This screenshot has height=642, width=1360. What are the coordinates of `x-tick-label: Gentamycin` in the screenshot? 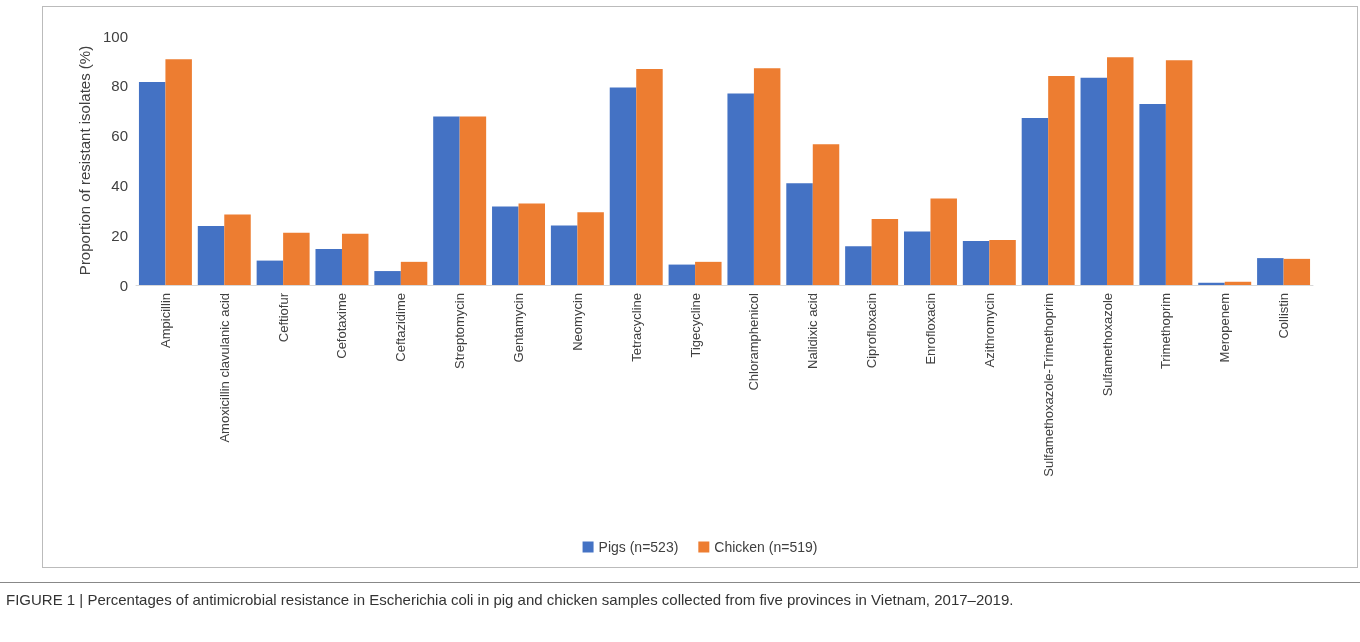 It's located at (519, 328).